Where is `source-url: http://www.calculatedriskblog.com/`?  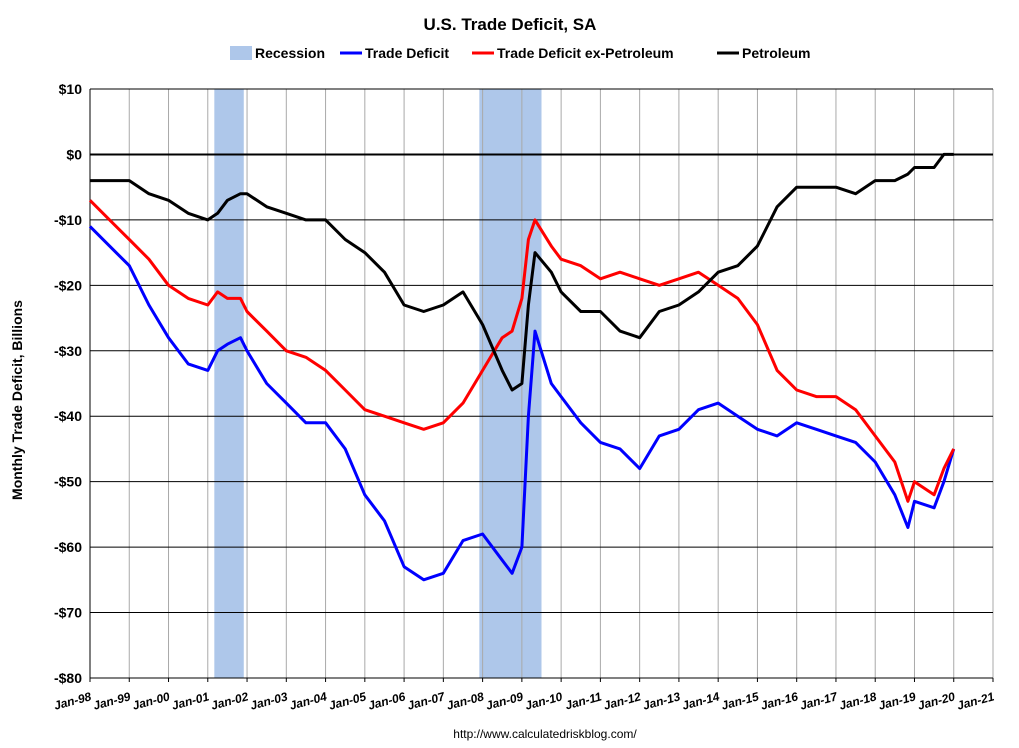 source-url: http://www.calculatedriskblog.com/ is located at coordinates (545, 734).